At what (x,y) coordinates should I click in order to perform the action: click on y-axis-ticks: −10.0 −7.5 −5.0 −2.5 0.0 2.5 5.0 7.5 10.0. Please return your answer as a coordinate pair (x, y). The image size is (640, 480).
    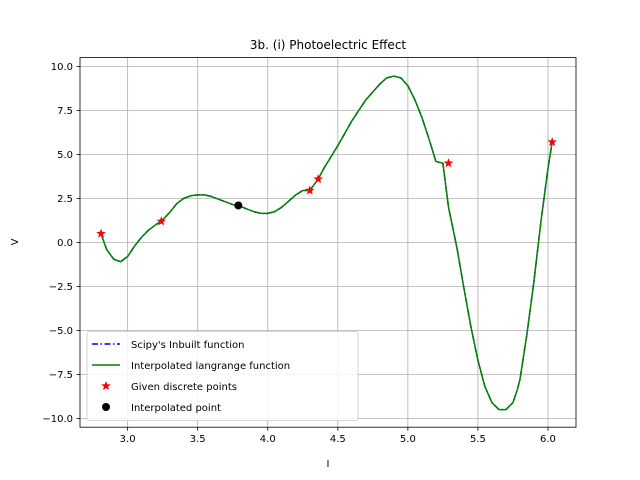
    Looking at the image, I should click on (61, 243).